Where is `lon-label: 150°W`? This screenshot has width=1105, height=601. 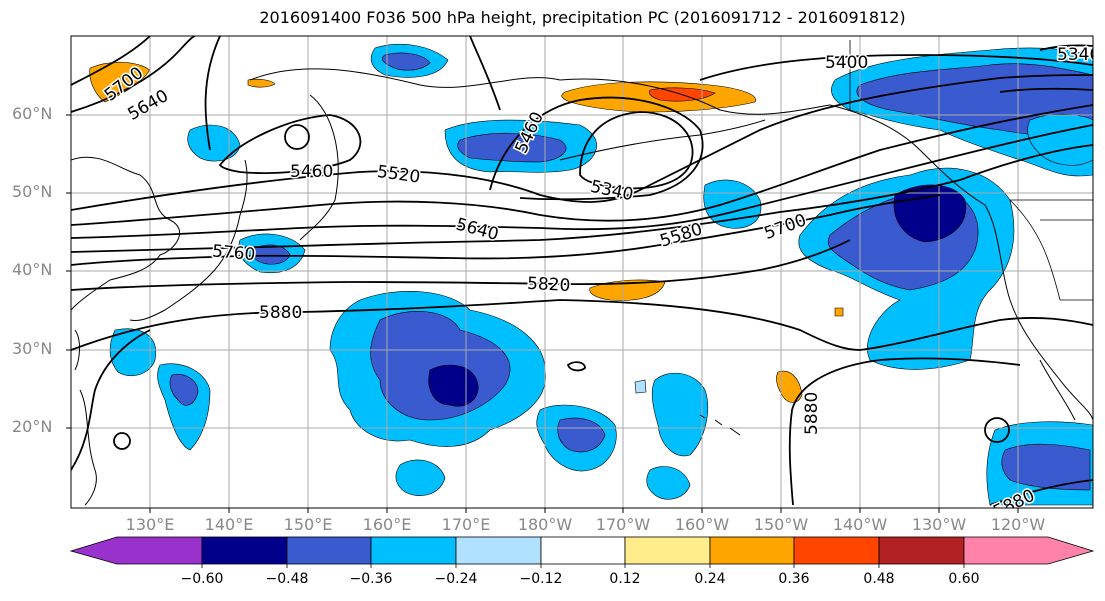
lon-label: 150°W is located at coordinates (781, 524).